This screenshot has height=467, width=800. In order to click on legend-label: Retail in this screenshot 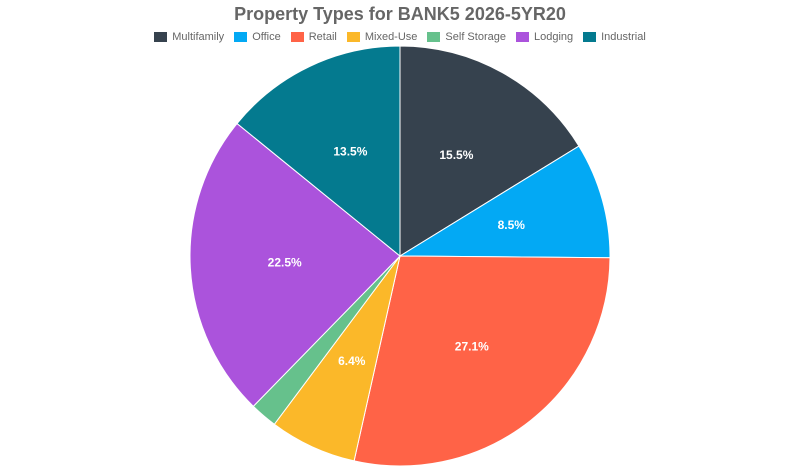, I will do `click(322, 37)`.